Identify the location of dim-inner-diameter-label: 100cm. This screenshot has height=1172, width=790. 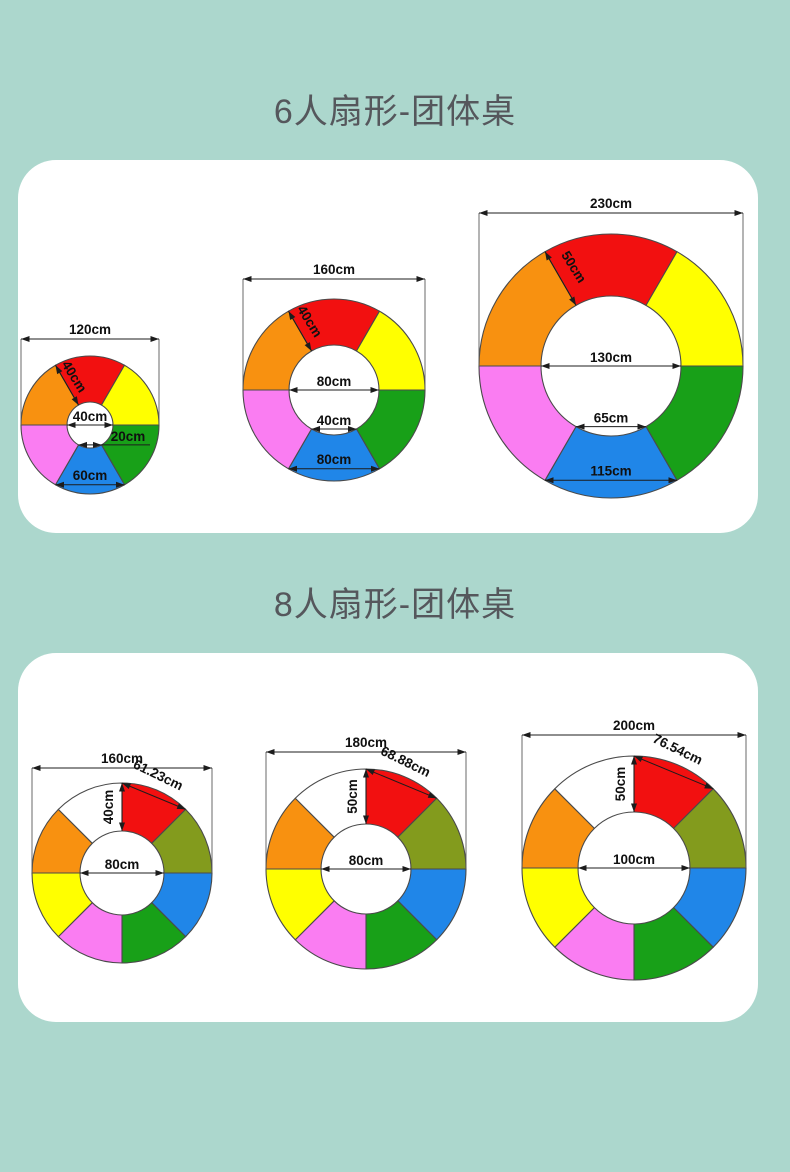
(634, 859).